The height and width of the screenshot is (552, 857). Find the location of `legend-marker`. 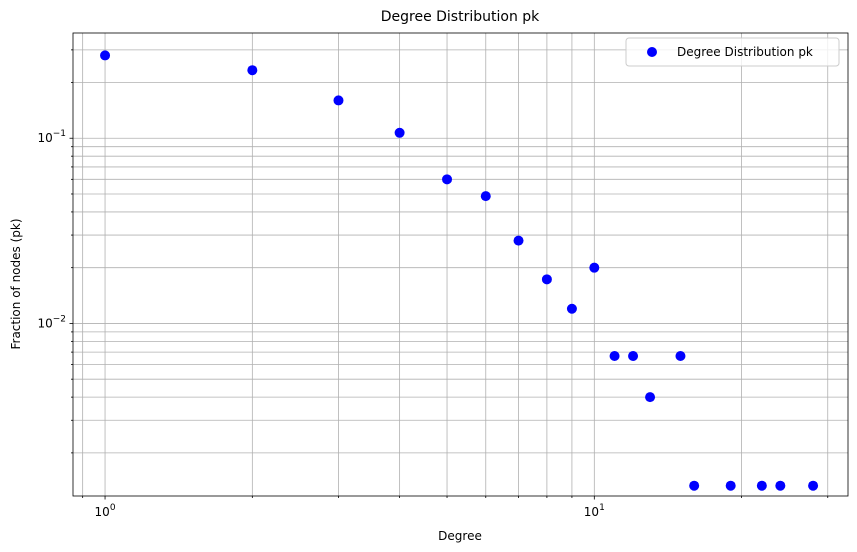

legend-marker is located at coordinates (652, 52).